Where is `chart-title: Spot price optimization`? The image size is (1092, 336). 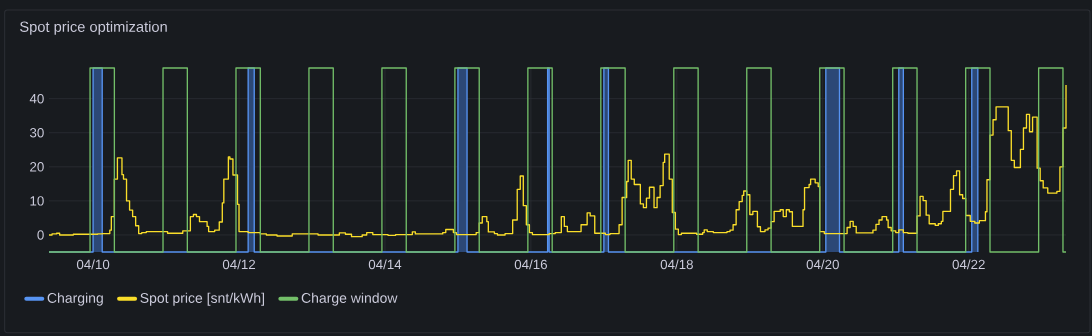 chart-title: Spot price optimization is located at coordinates (93, 28).